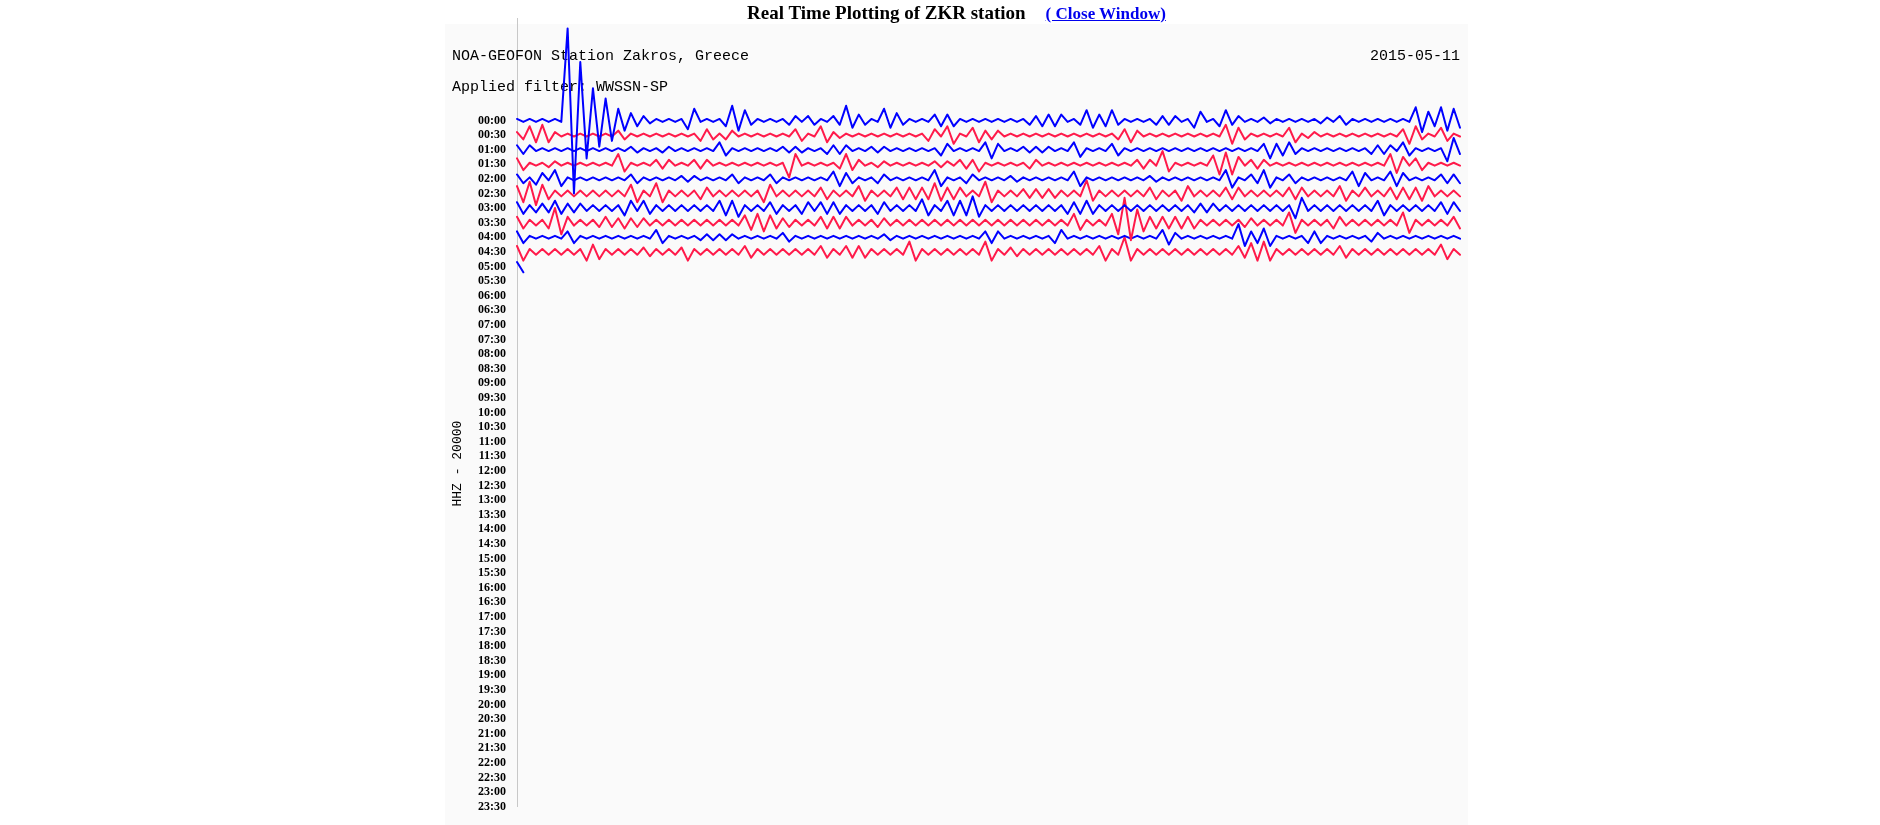 This screenshot has height=825, width=1880. I want to click on y-tick-label: 13:30, so click(492, 513).